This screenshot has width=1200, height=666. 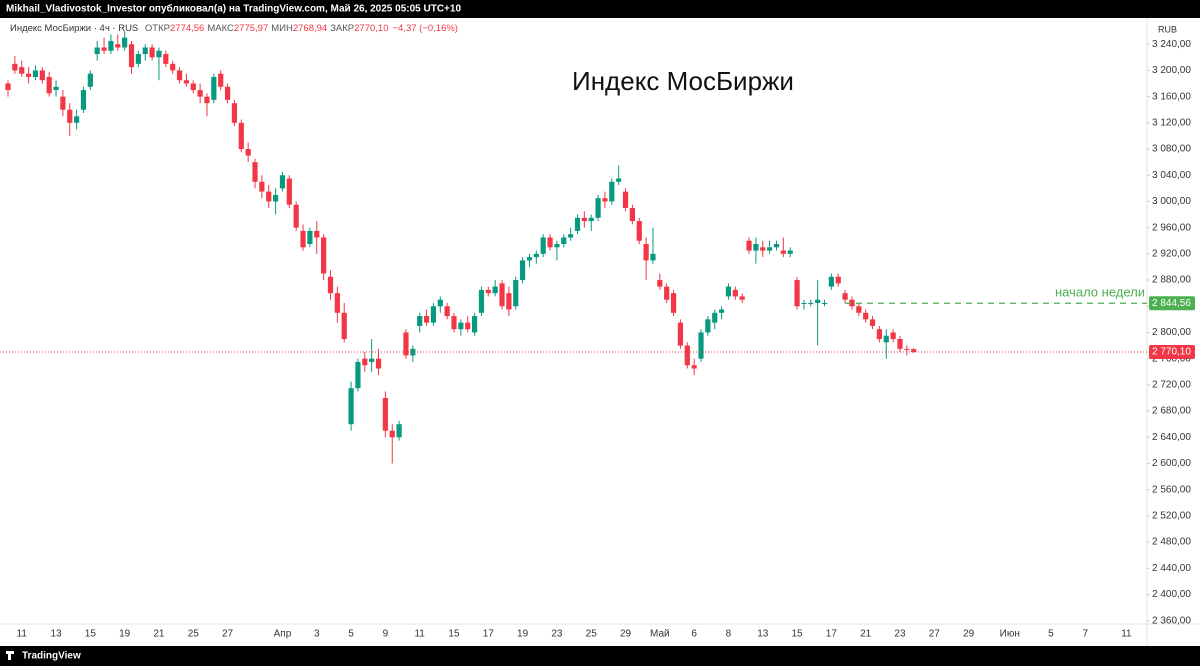 What do you see at coordinates (317, 634) in the screenshot?
I see `x-tick-label: 3` at bounding box center [317, 634].